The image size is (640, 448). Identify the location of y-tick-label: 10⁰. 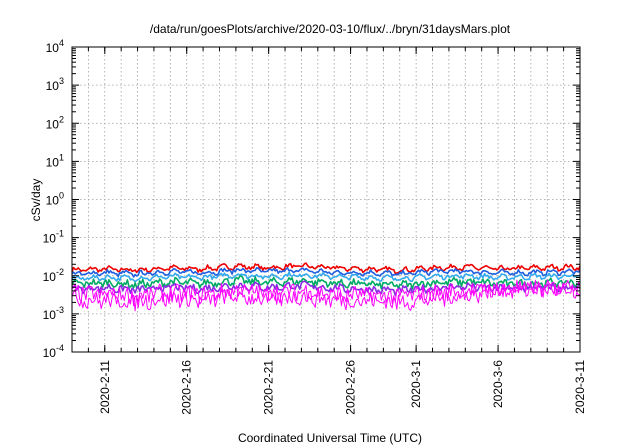
(55, 199).